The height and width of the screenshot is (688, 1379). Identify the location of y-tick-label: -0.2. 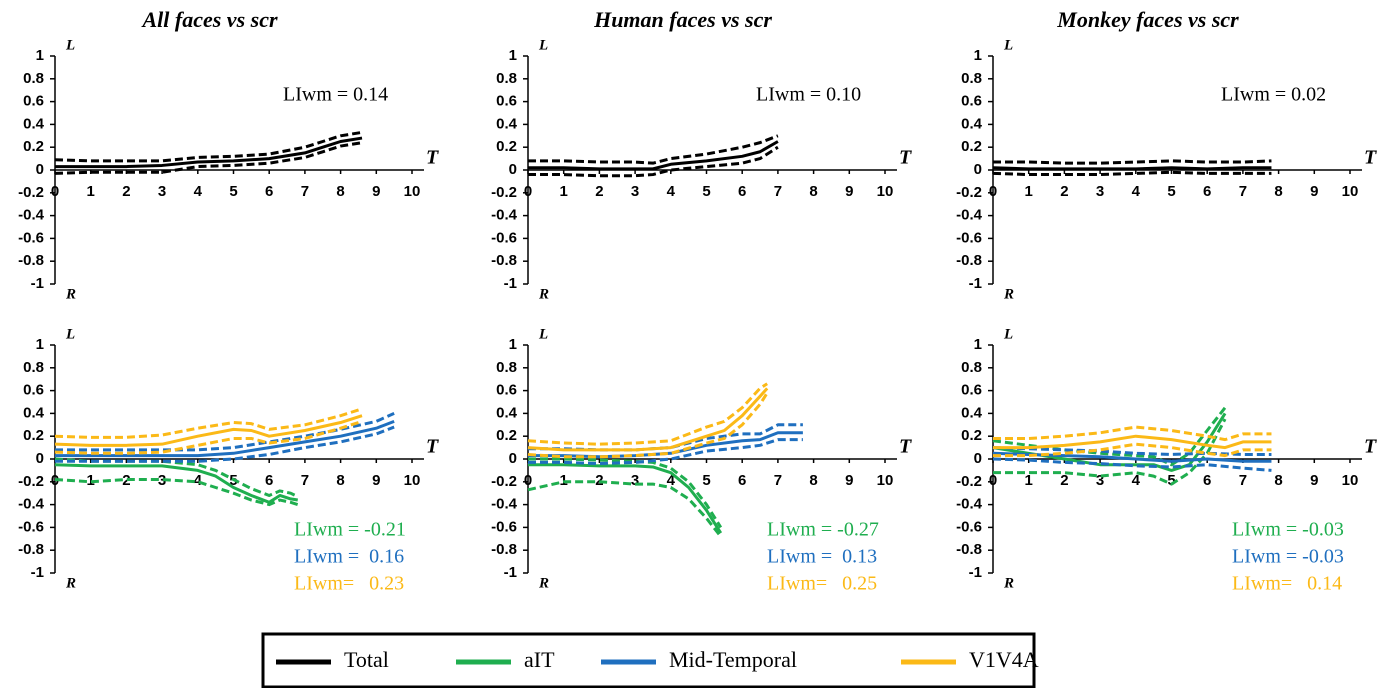
(969, 481).